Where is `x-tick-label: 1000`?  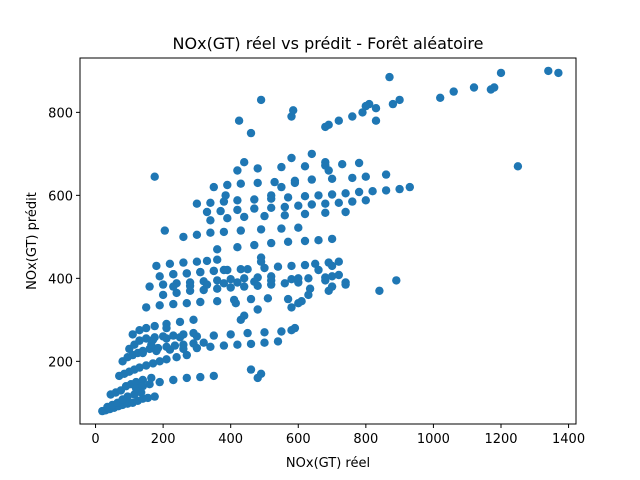 x-tick-label: 1000 is located at coordinates (433, 439).